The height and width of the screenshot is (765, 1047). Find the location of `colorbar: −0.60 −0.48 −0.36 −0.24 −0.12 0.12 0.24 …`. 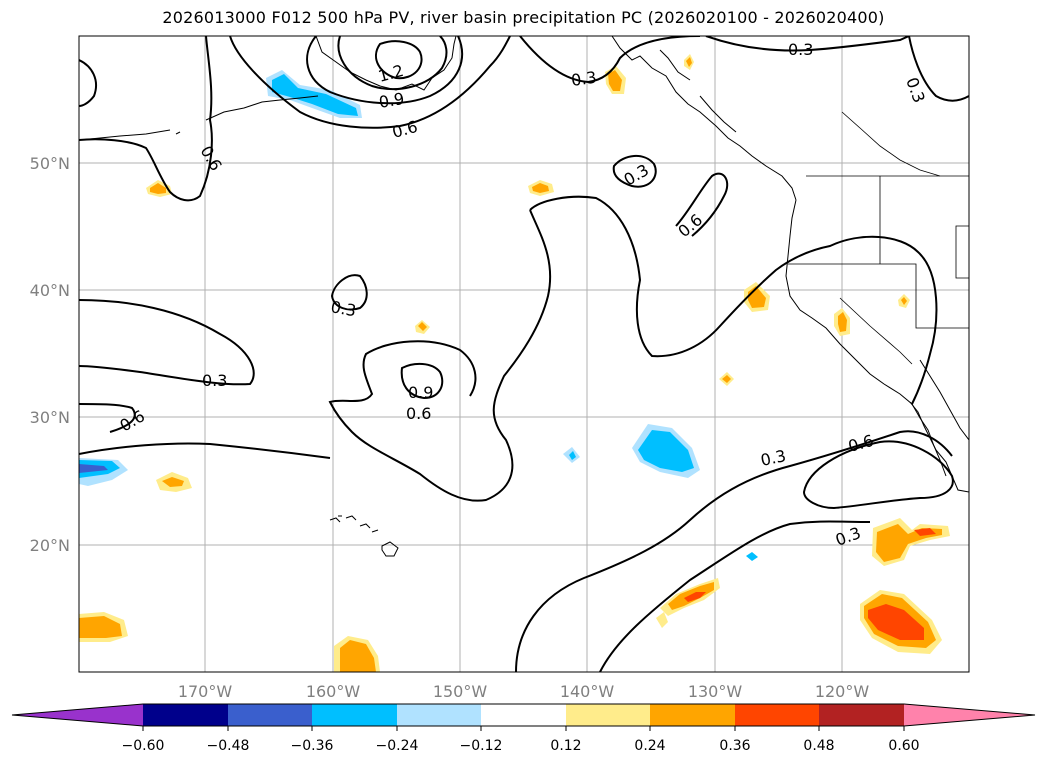

colorbar: −0.60 −0.48 −0.36 −0.24 −0.12 0.12 0.24 … is located at coordinates (523, 728).